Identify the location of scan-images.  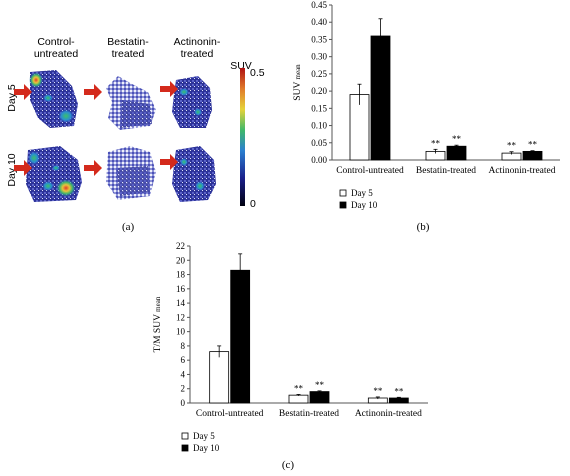
(129, 137).